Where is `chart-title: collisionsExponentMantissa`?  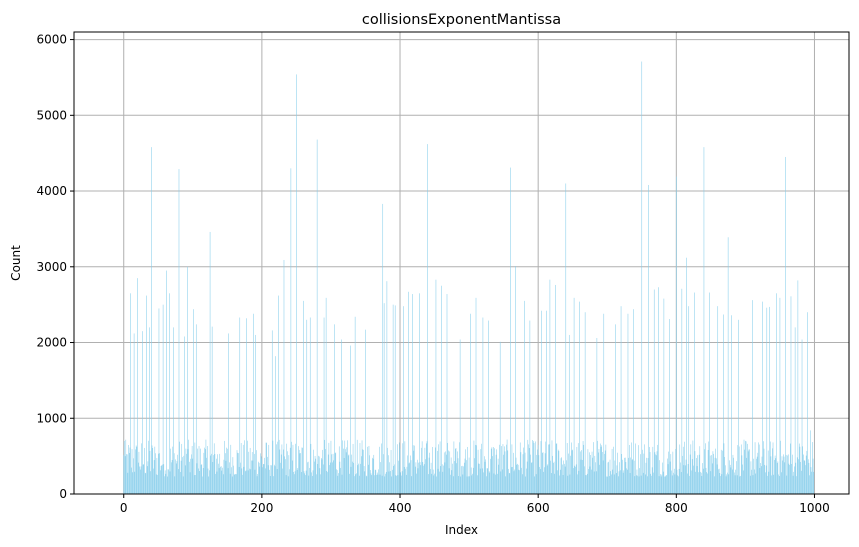 chart-title: collisionsExponentMantissa is located at coordinates (461, 20).